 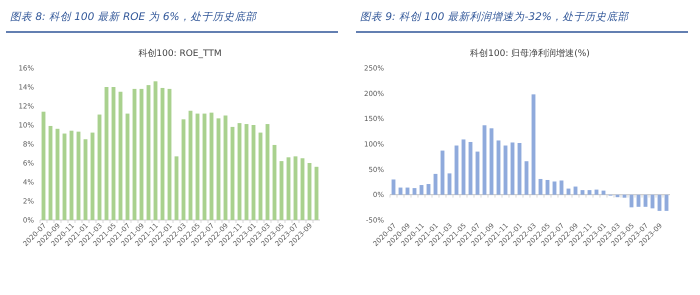 I want to click on chart-subtitle: 科创100: ROE_TTM, so click(x=180, y=53).